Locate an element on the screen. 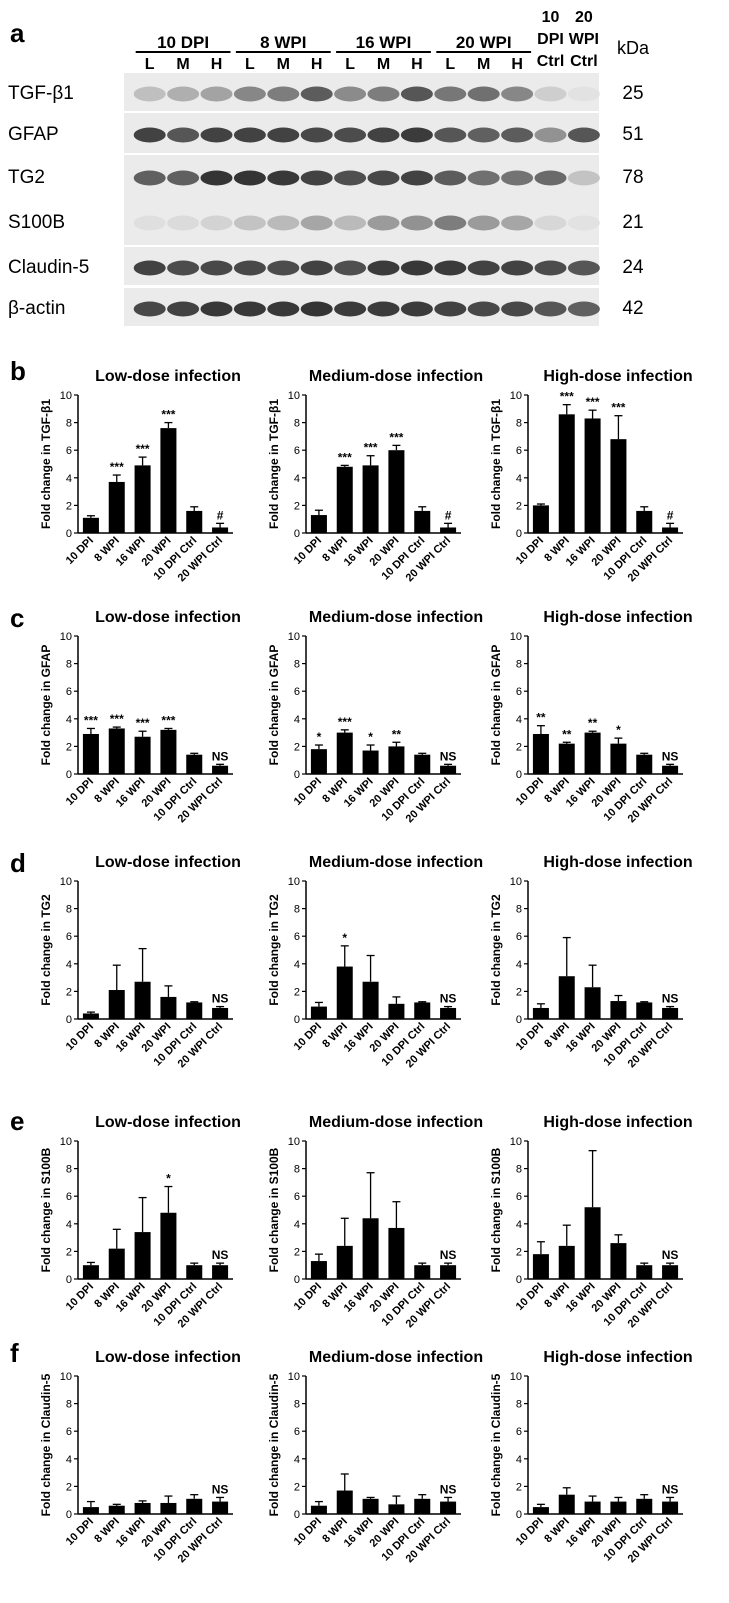 This screenshot has height=1603, width=729. significance-label: * is located at coordinates (618, 730).